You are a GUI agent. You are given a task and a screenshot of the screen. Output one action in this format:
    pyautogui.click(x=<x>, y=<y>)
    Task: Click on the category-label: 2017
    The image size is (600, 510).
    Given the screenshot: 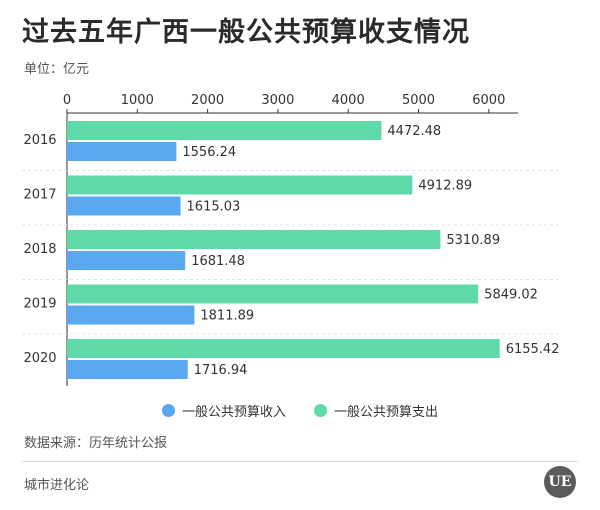 What is the action you would take?
    pyautogui.click(x=39, y=195)
    